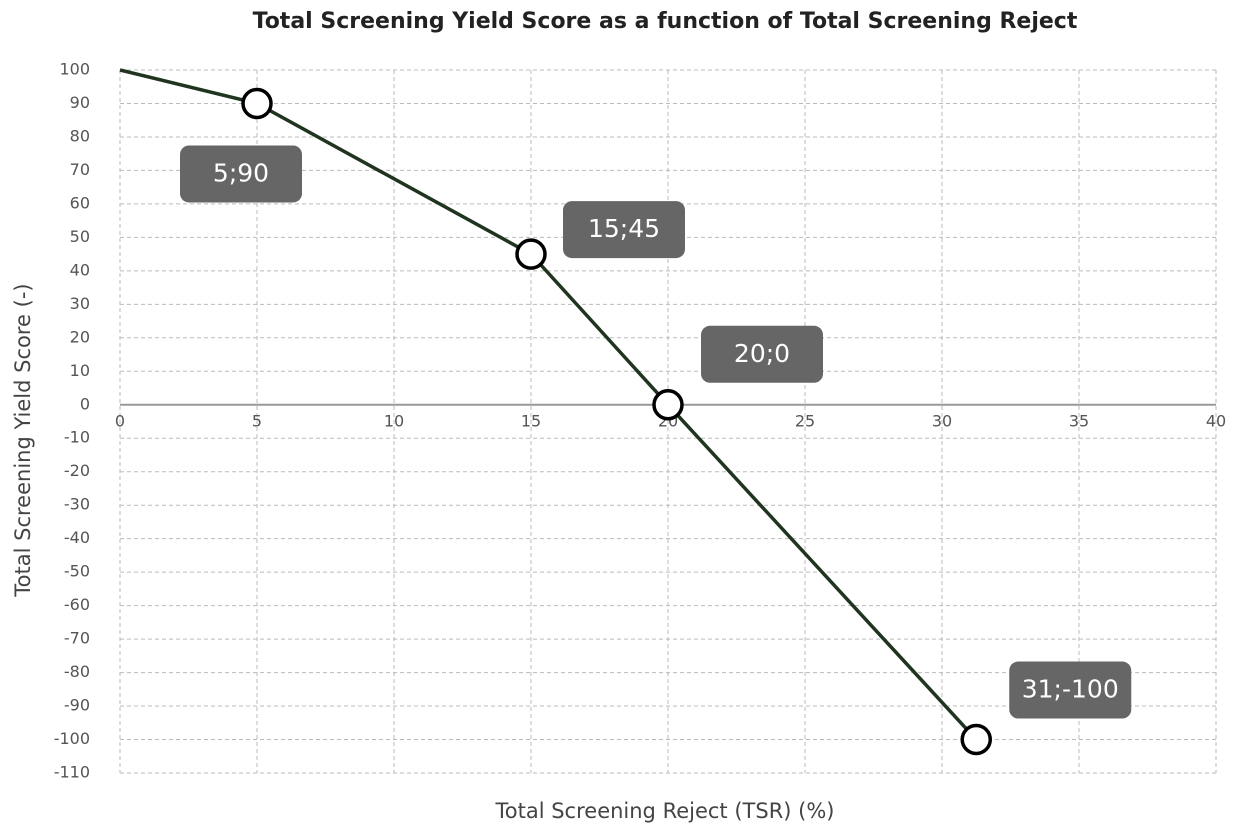 Image resolution: width=1237 pixels, height=831 pixels. What do you see at coordinates (23, 440) in the screenshot?
I see `y-axis-label: Total Screening Yield Score (-)` at bounding box center [23, 440].